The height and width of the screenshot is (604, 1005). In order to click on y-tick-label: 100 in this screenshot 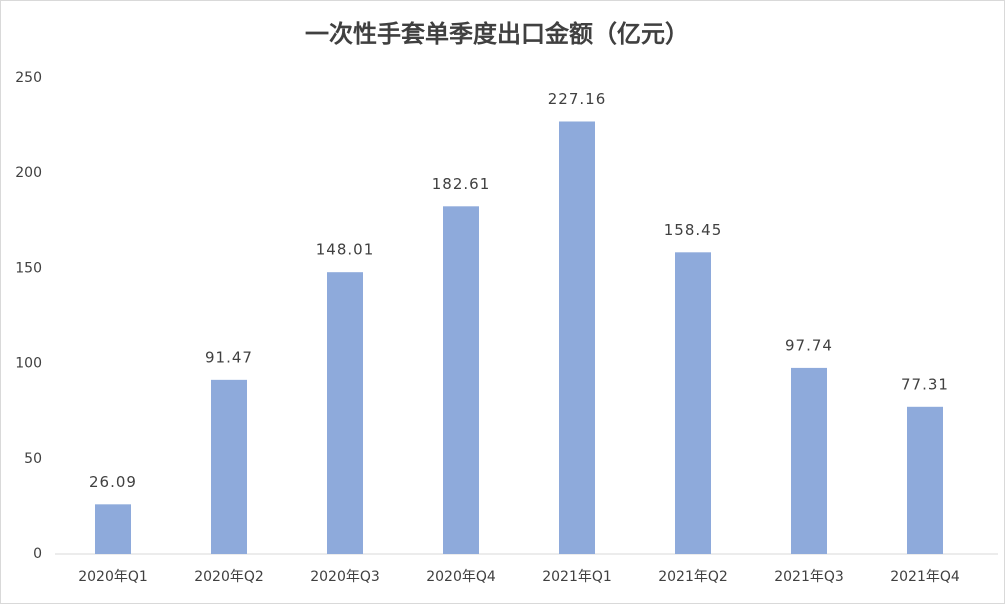, I will do `click(28, 364)`.